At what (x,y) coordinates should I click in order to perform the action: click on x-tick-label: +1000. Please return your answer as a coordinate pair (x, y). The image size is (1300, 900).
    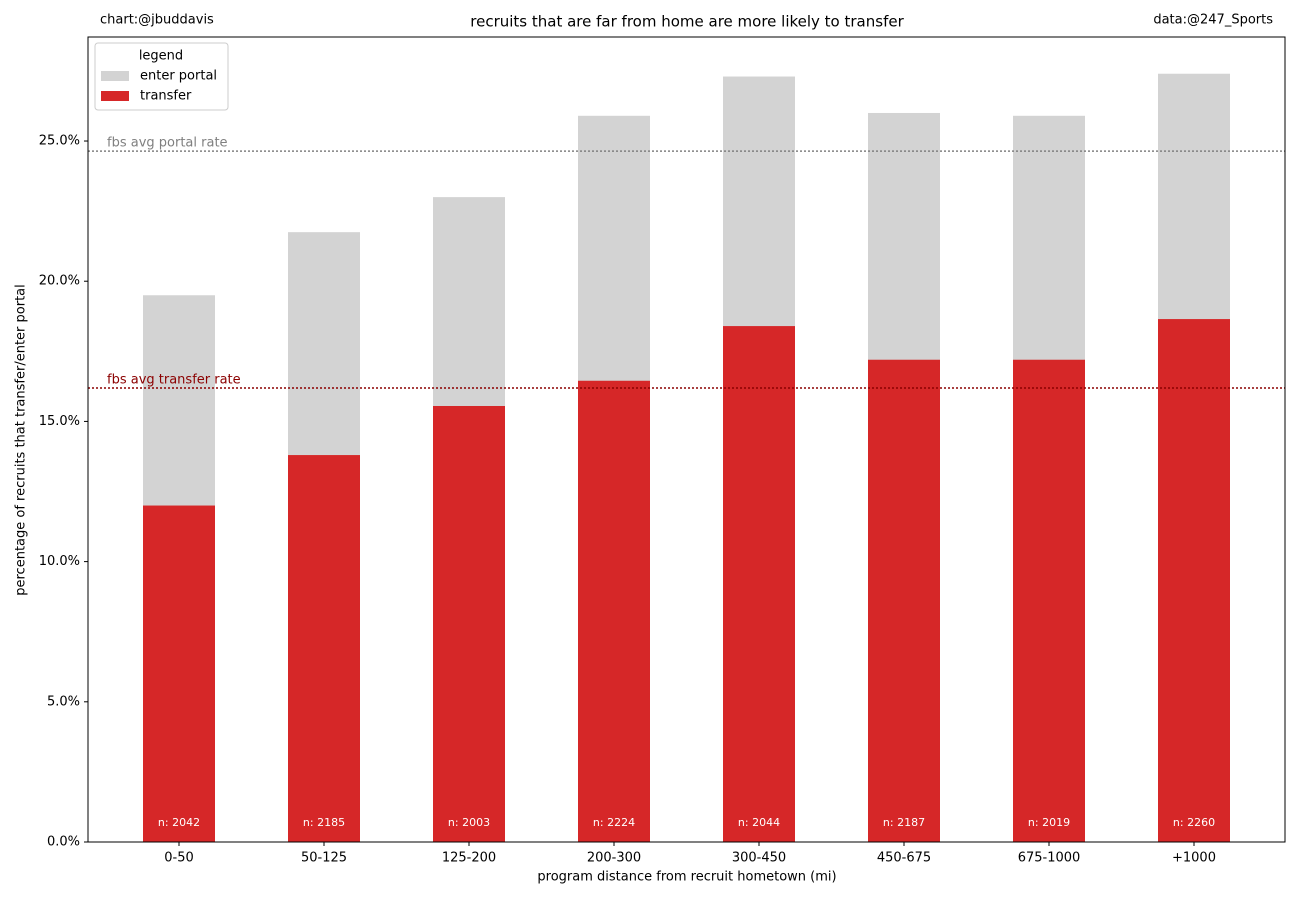
    Looking at the image, I should click on (1194, 858).